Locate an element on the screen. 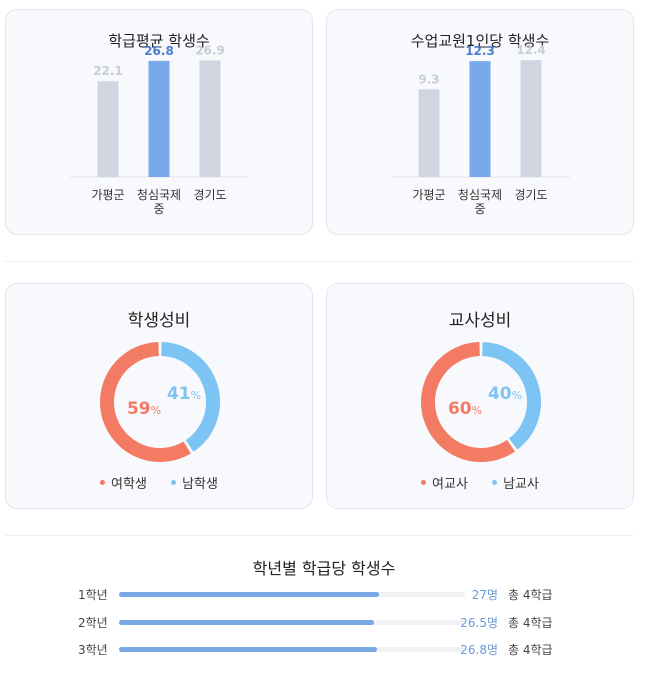  legend-label-male-teacher: 남교사 is located at coordinates (521, 484).